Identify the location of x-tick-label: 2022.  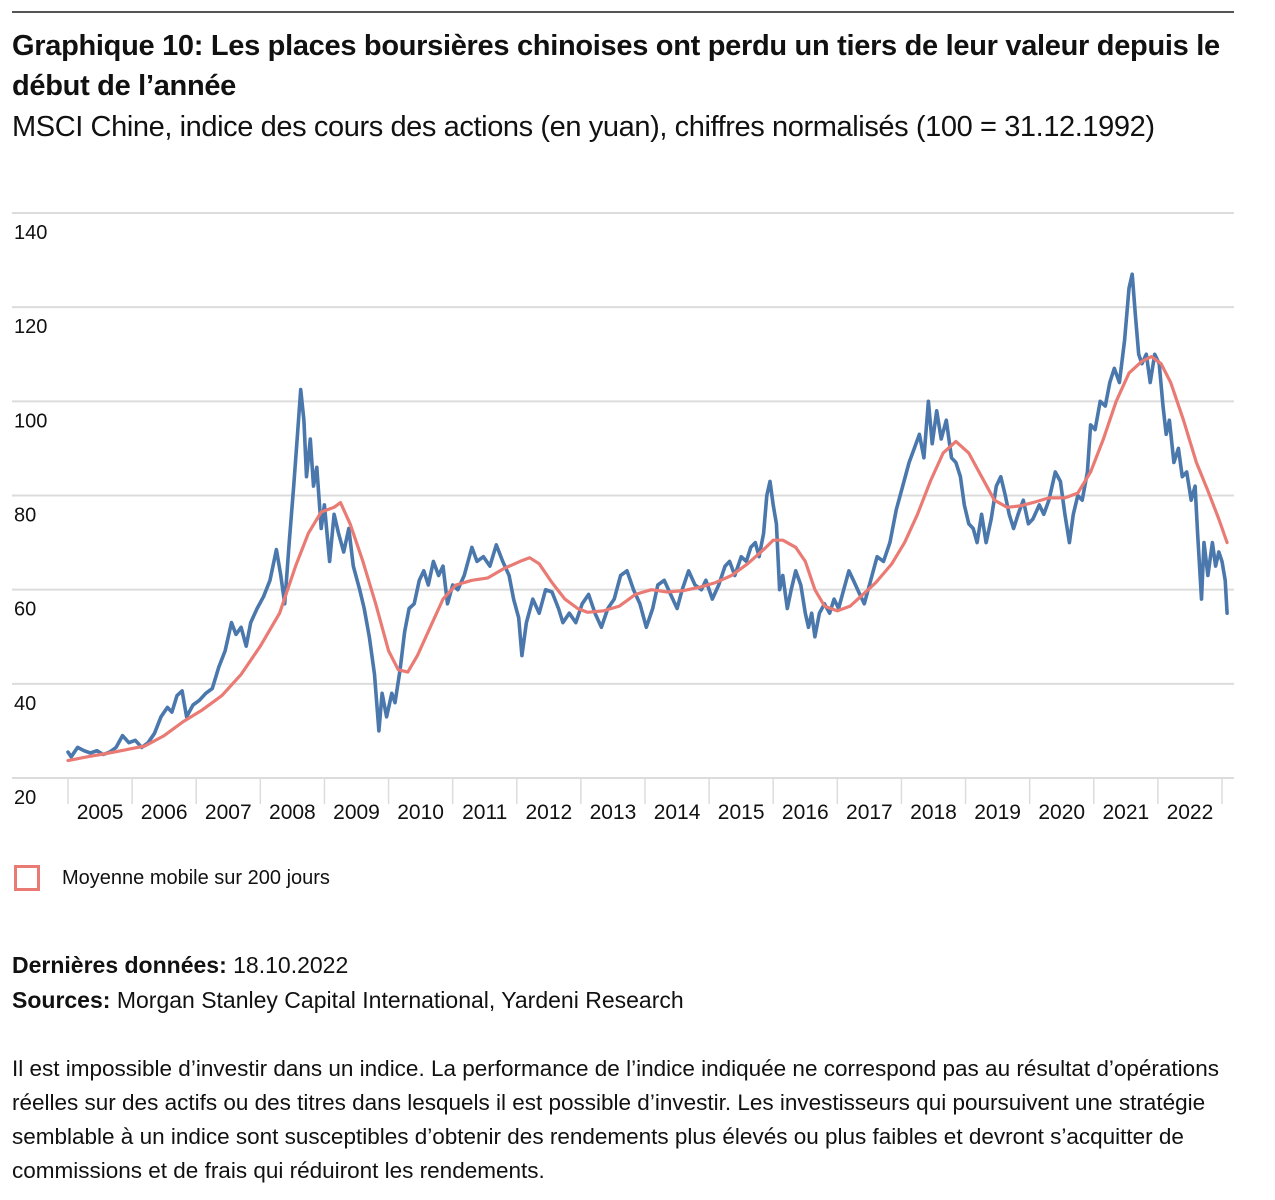
(1190, 812).